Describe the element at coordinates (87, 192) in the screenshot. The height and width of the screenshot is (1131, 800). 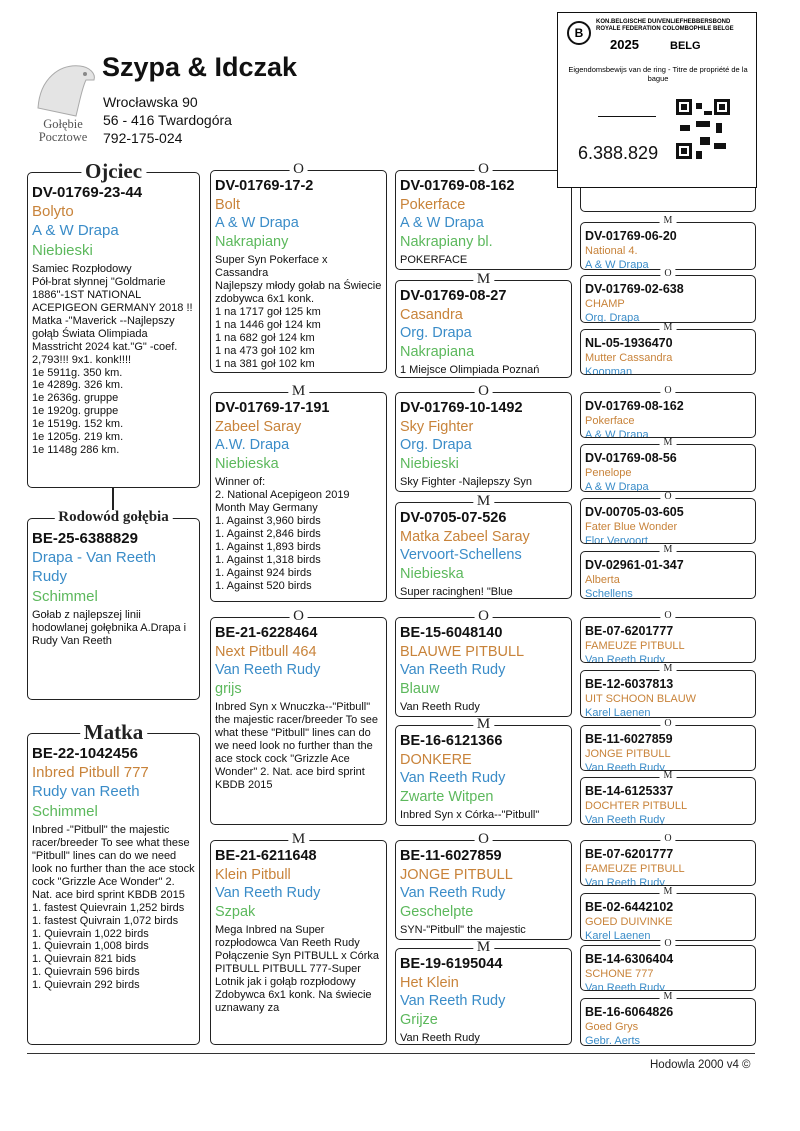
I see `ring: DV-01769-23-44` at that location.